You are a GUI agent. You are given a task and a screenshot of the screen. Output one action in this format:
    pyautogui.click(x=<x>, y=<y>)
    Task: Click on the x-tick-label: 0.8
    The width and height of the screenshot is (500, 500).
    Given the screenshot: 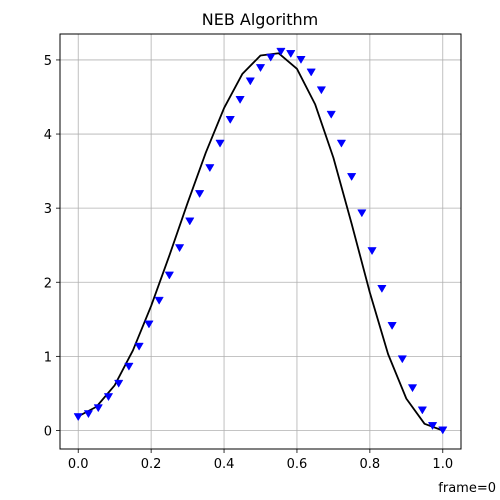 What is the action you would take?
    pyautogui.click(x=370, y=464)
    